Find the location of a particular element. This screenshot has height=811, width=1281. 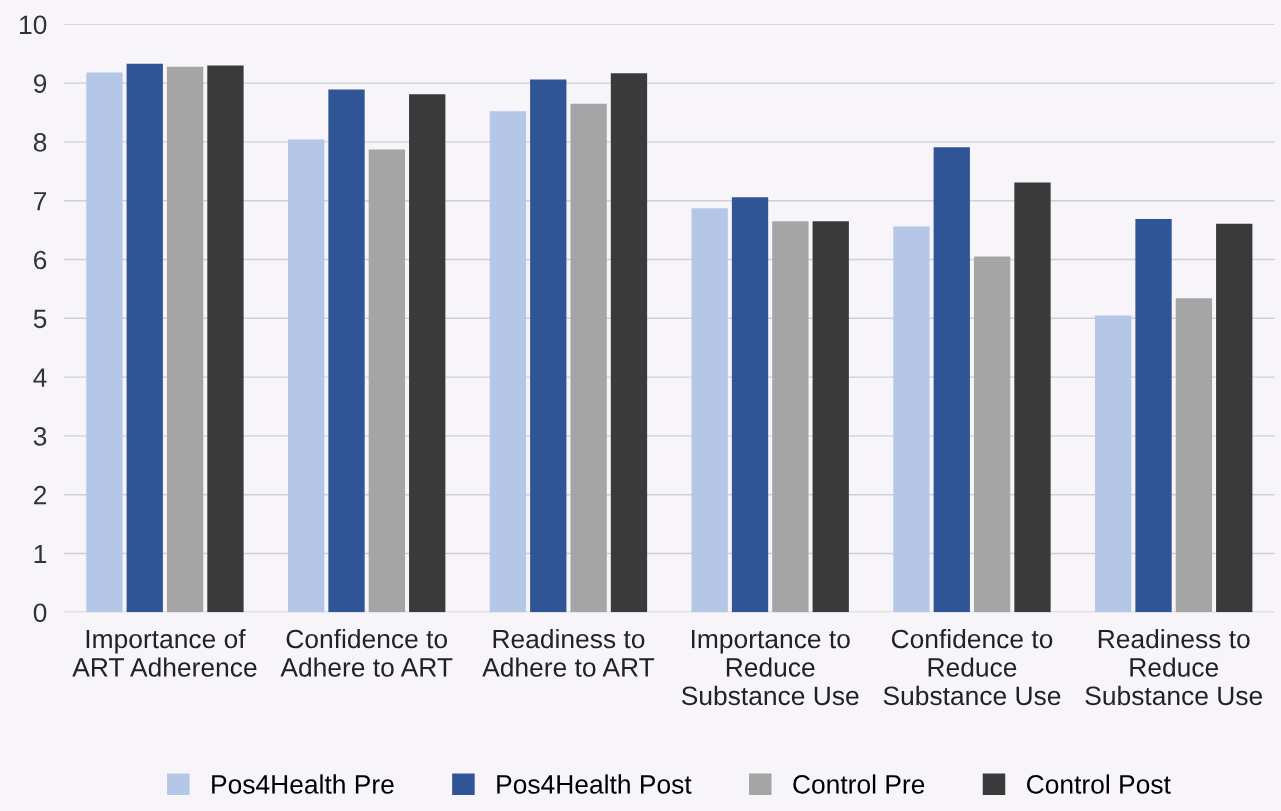

x-tick-label: Importance of ART Adherence is located at coordinates (164, 653).